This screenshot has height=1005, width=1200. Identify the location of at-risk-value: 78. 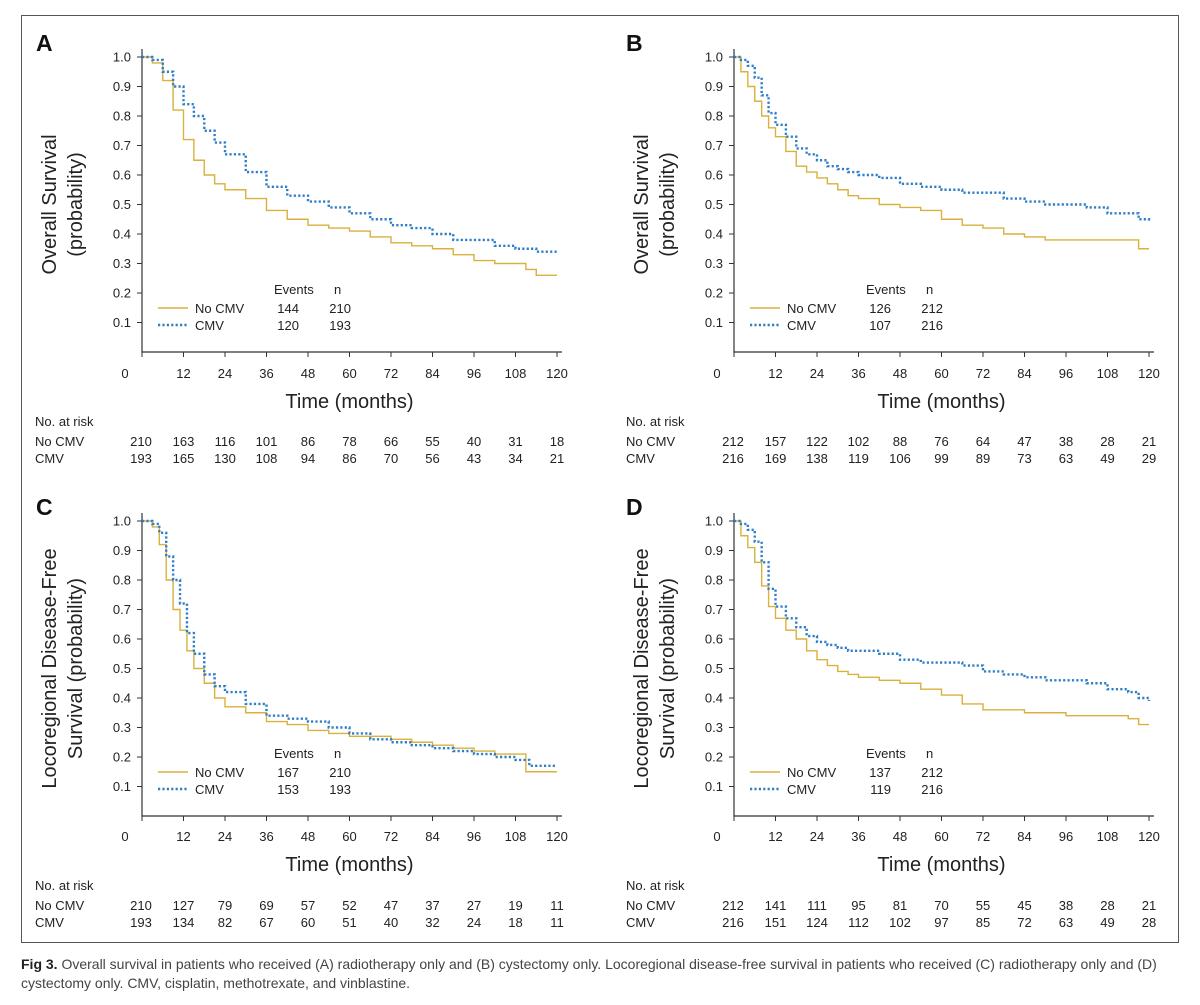
(349, 441).